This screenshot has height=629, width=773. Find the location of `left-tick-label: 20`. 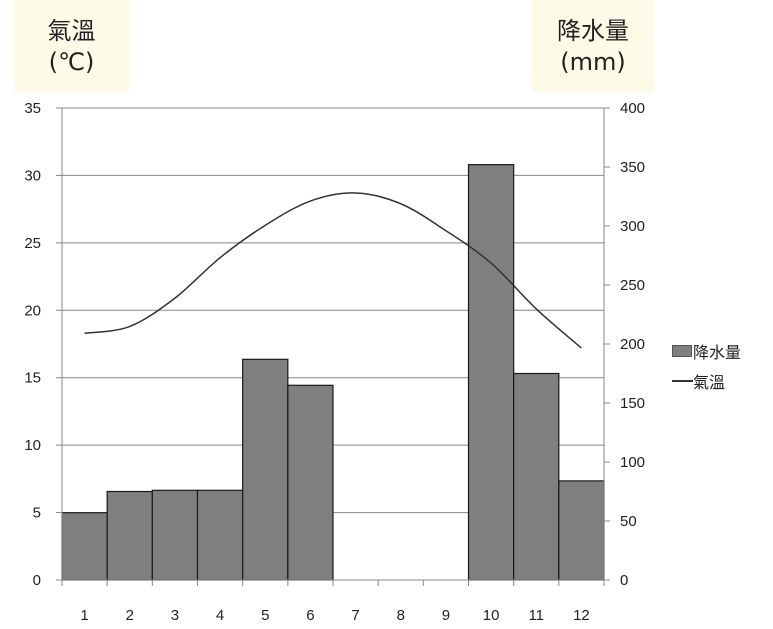

left-tick-label: 20 is located at coordinates (32, 310).